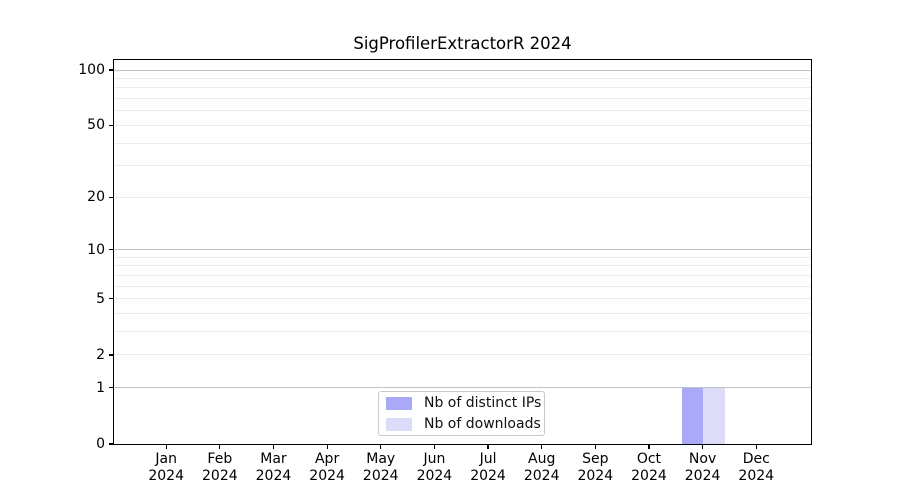  I want to click on y-tick-label: 2, so click(100, 354).